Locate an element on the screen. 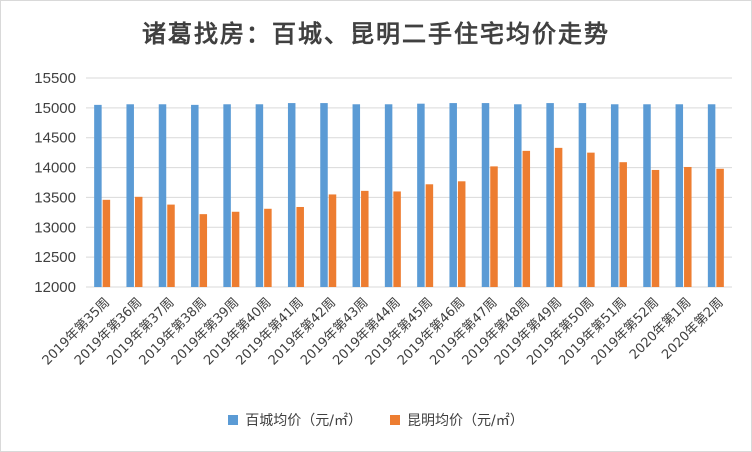 This screenshot has width=752, height=452. y-tick-label: 12000 is located at coordinates (55, 287).